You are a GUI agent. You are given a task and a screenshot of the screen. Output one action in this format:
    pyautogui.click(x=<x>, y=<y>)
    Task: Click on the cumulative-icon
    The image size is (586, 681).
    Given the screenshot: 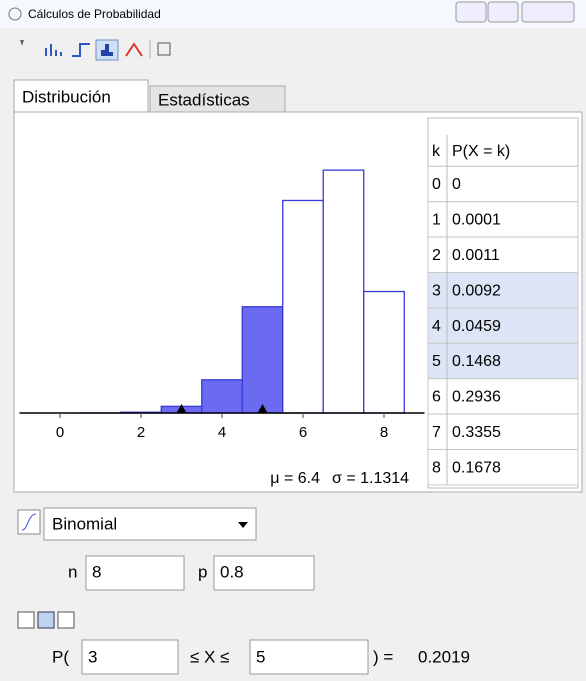 What is the action you would take?
    pyautogui.click(x=29, y=522)
    